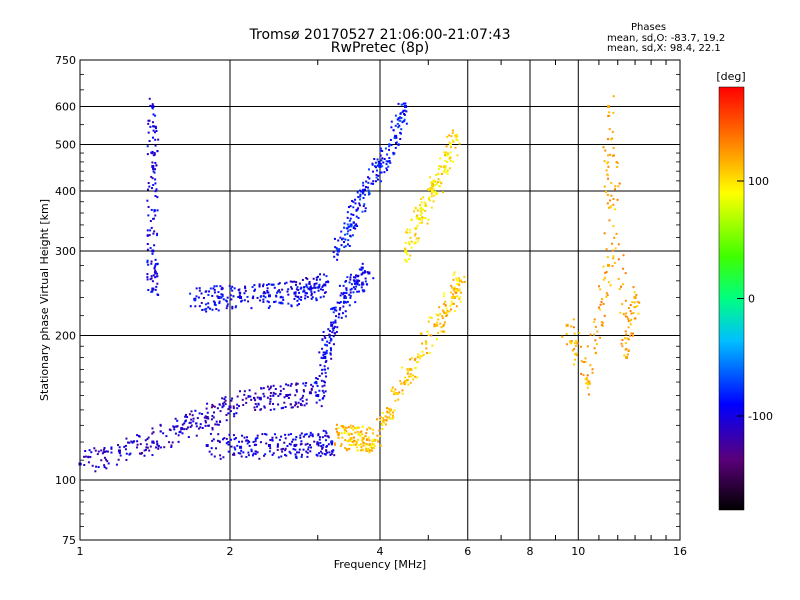 The width and height of the screenshot is (800, 600). Describe the element at coordinates (230, 551) in the screenshot. I see `x-tick-label: 2` at that location.